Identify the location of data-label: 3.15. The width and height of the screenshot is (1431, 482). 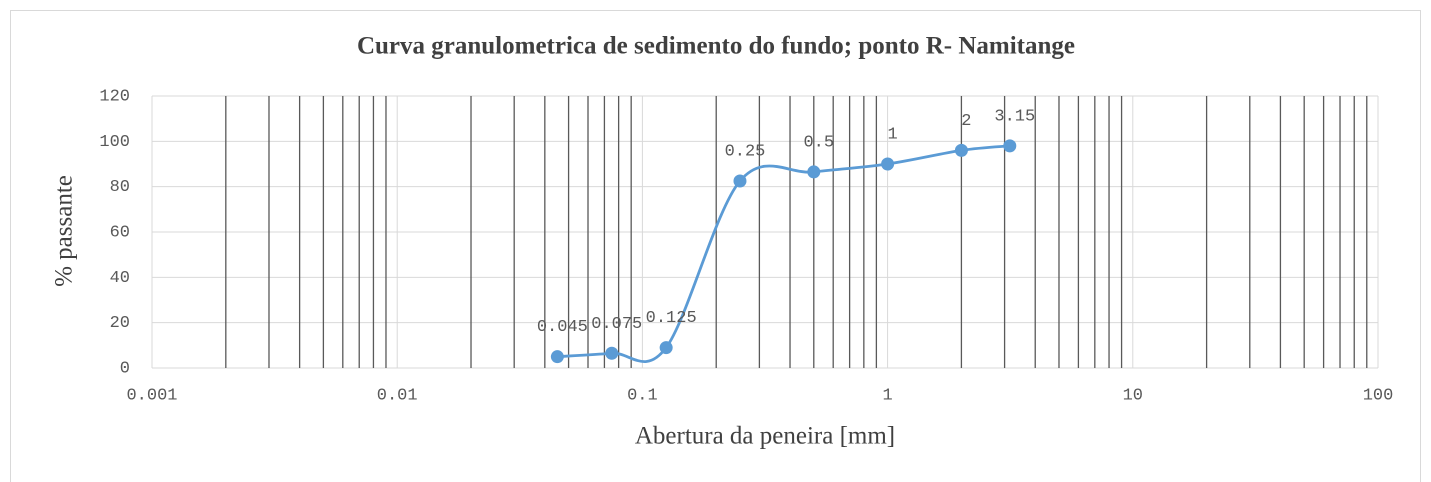
(1014, 116).